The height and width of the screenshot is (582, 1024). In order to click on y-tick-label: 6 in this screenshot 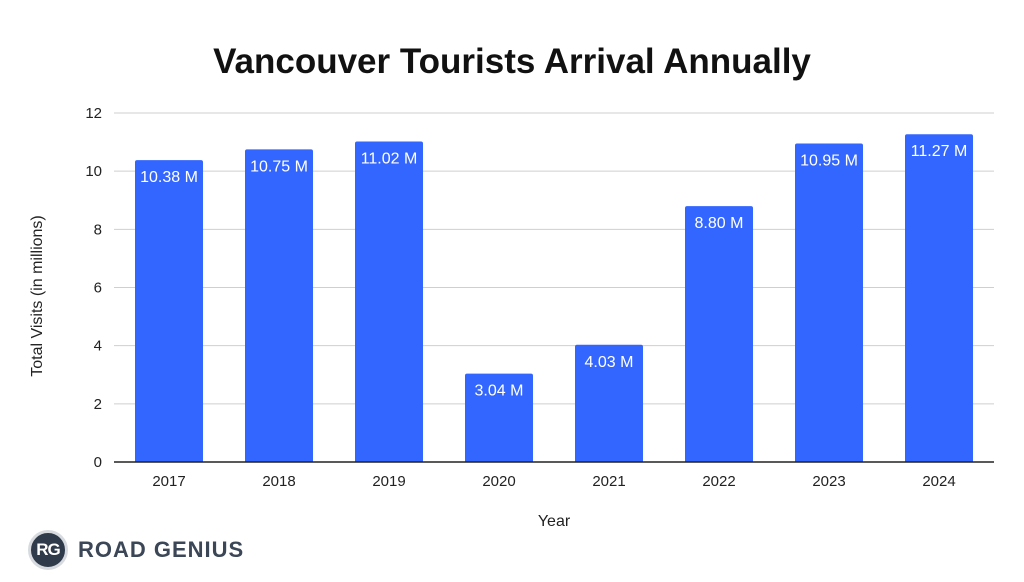, I will do `click(98, 288)`.